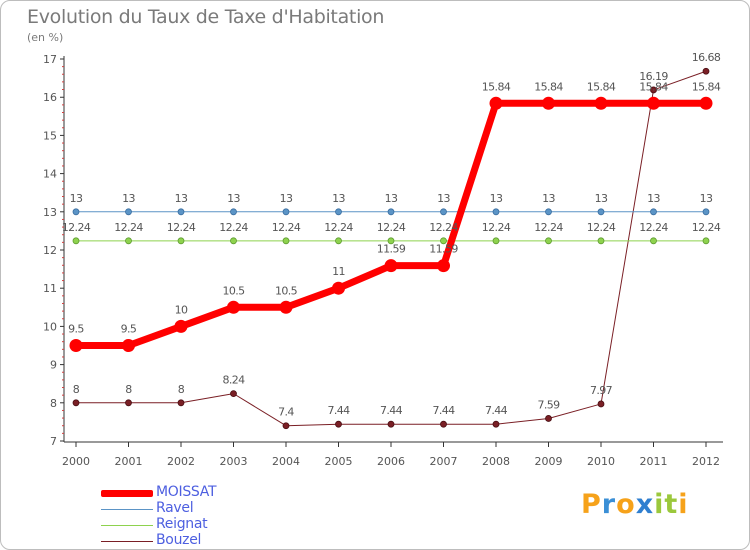  Describe the element at coordinates (706, 86) in the screenshot. I see `data-label-moissat-2012: 15.84` at that location.